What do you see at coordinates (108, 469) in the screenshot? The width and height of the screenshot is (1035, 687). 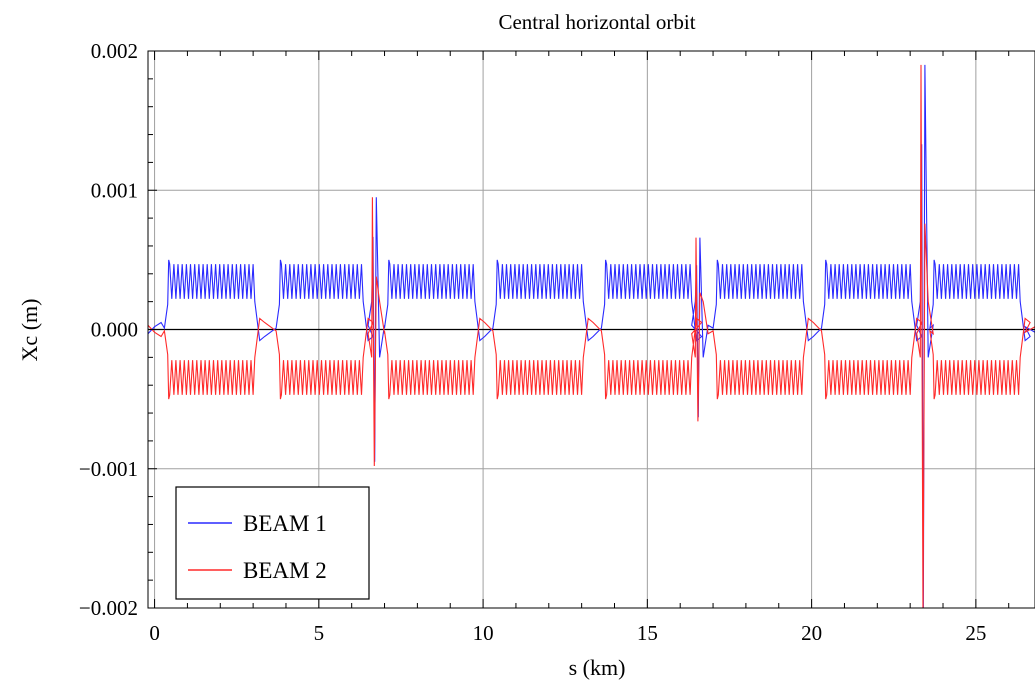 I see `y-tick-label: −0.001` at bounding box center [108, 469].